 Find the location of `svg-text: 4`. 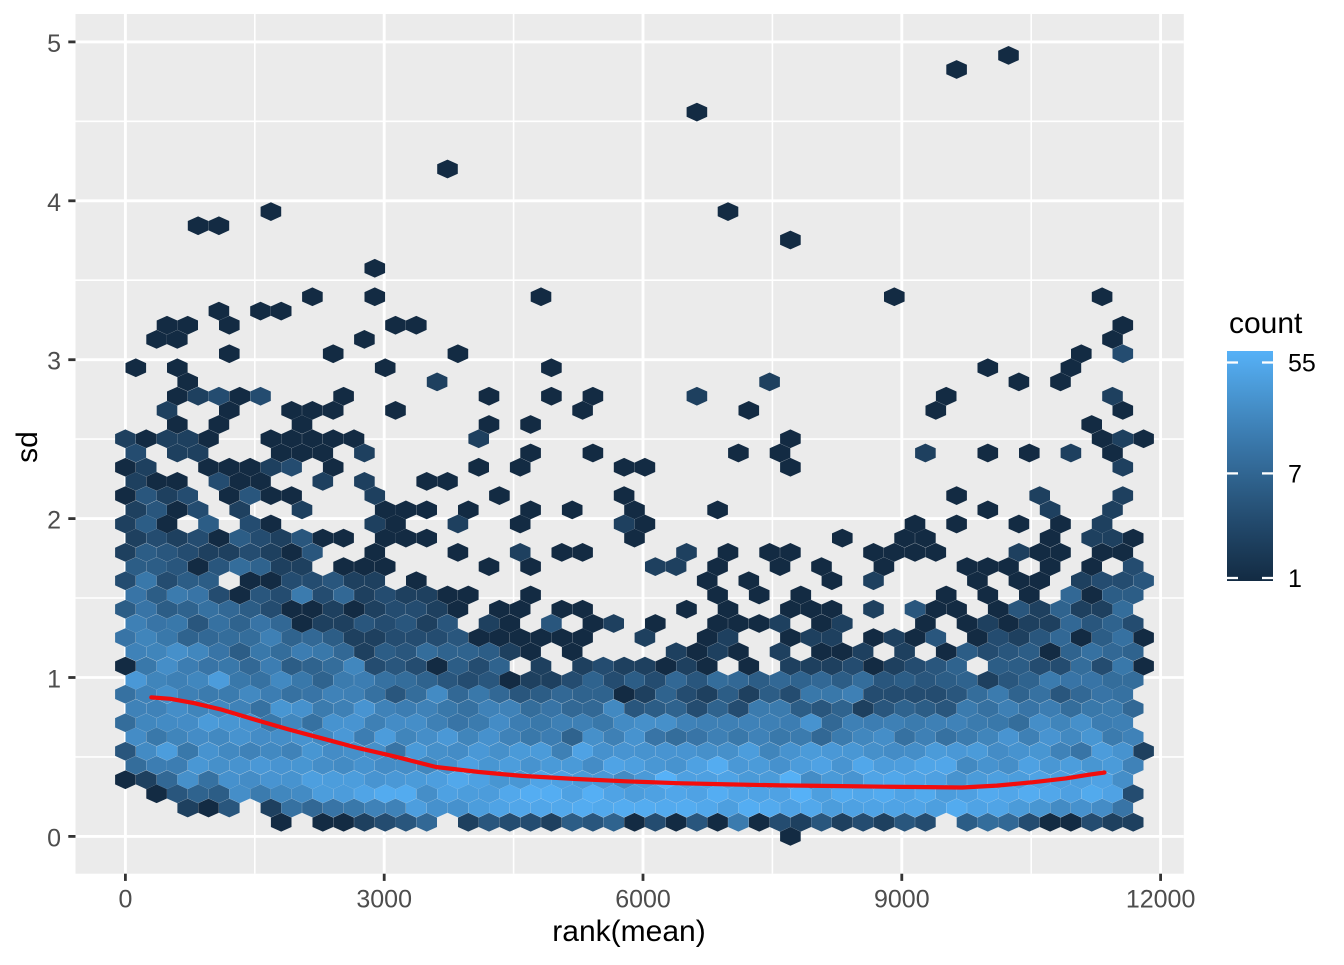

svg-text: 4 is located at coordinates (54, 203).